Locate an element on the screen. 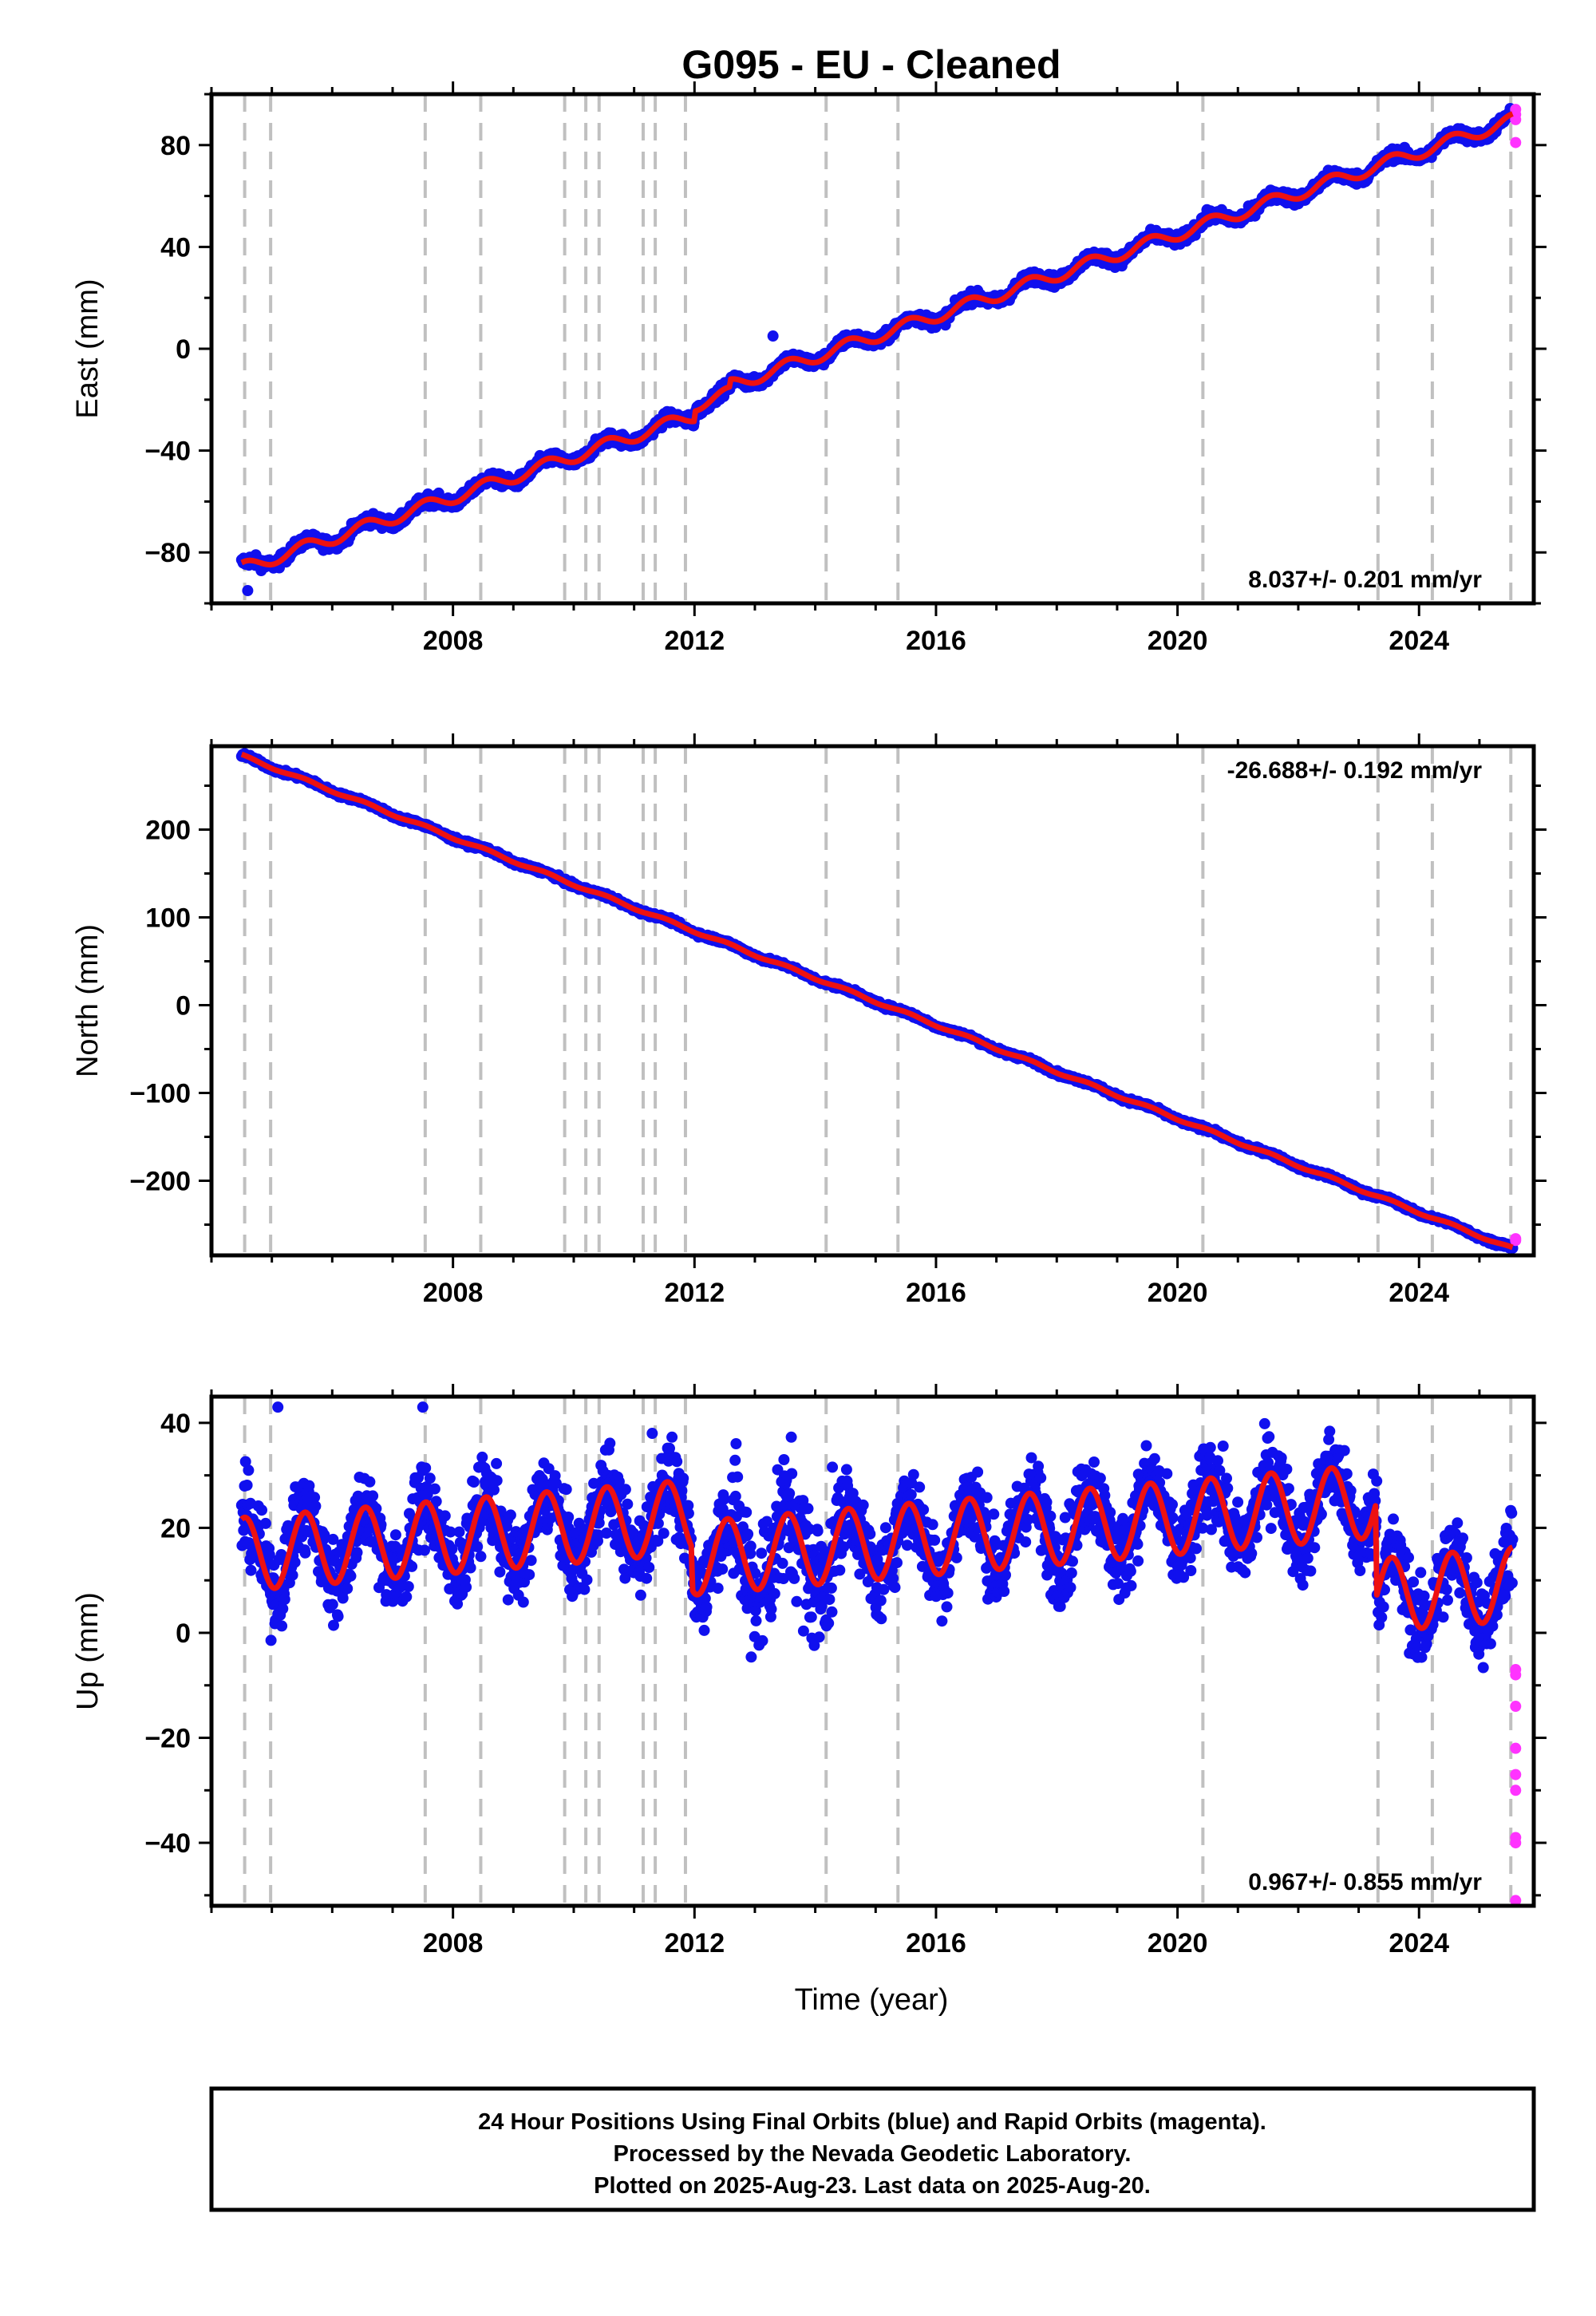  x-tick-label: 2020 is located at coordinates (1178, 641).